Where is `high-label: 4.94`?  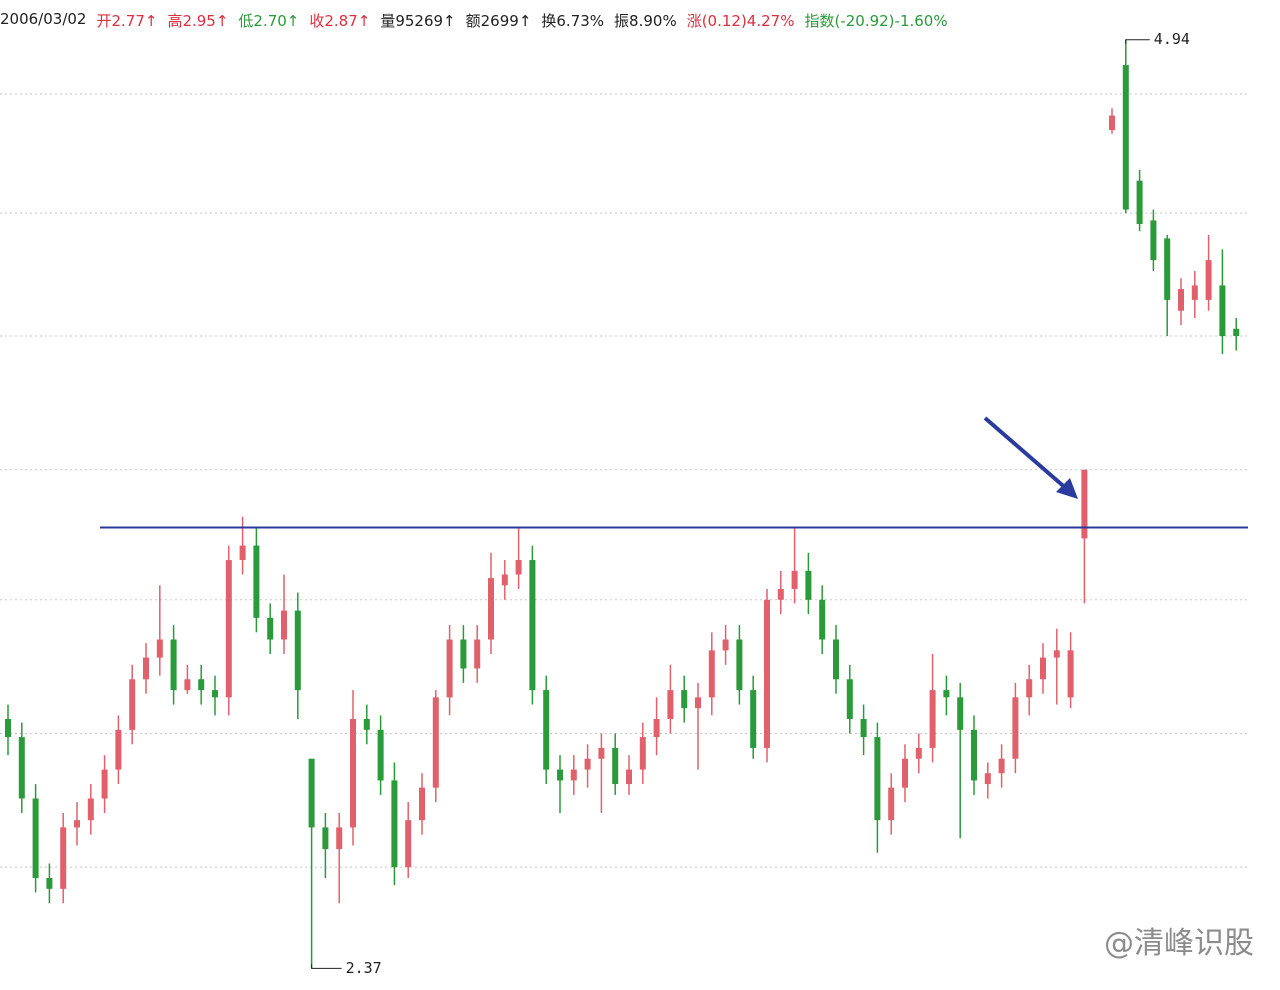
high-label: 4.94 is located at coordinates (1172, 39).